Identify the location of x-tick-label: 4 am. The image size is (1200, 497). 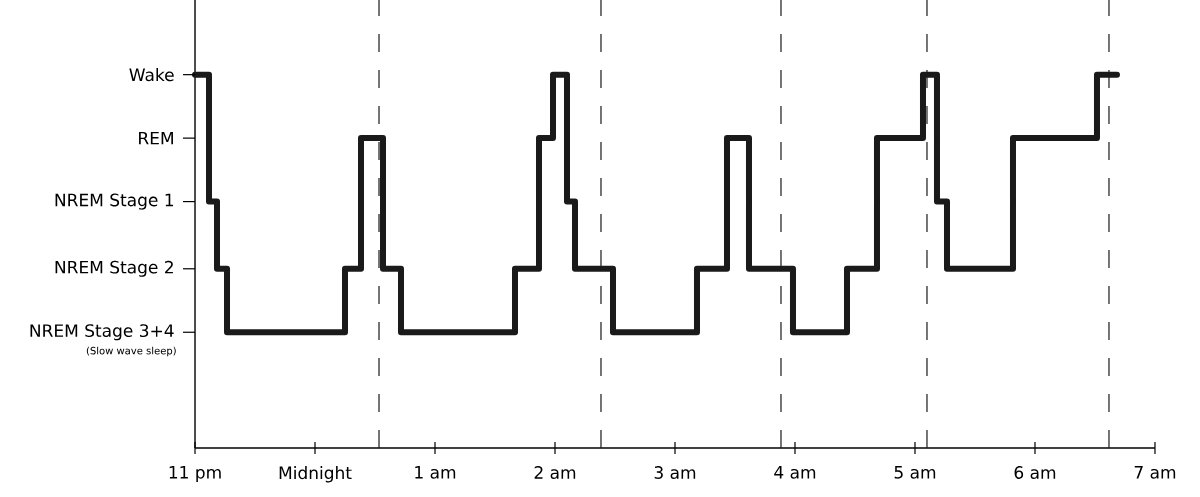
(795, 472).